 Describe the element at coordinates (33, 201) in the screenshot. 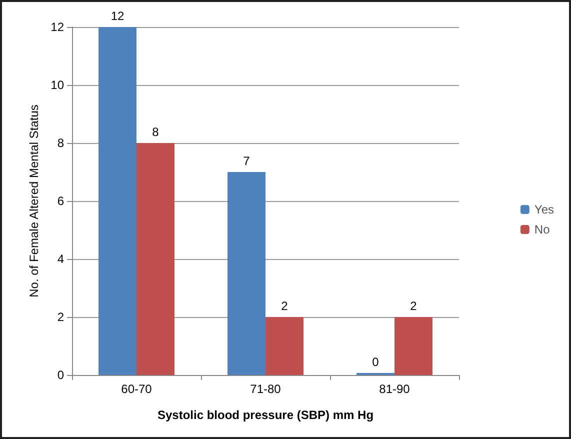

I see `y-axis-title: No. of Female Altered Mental Status` at that location.